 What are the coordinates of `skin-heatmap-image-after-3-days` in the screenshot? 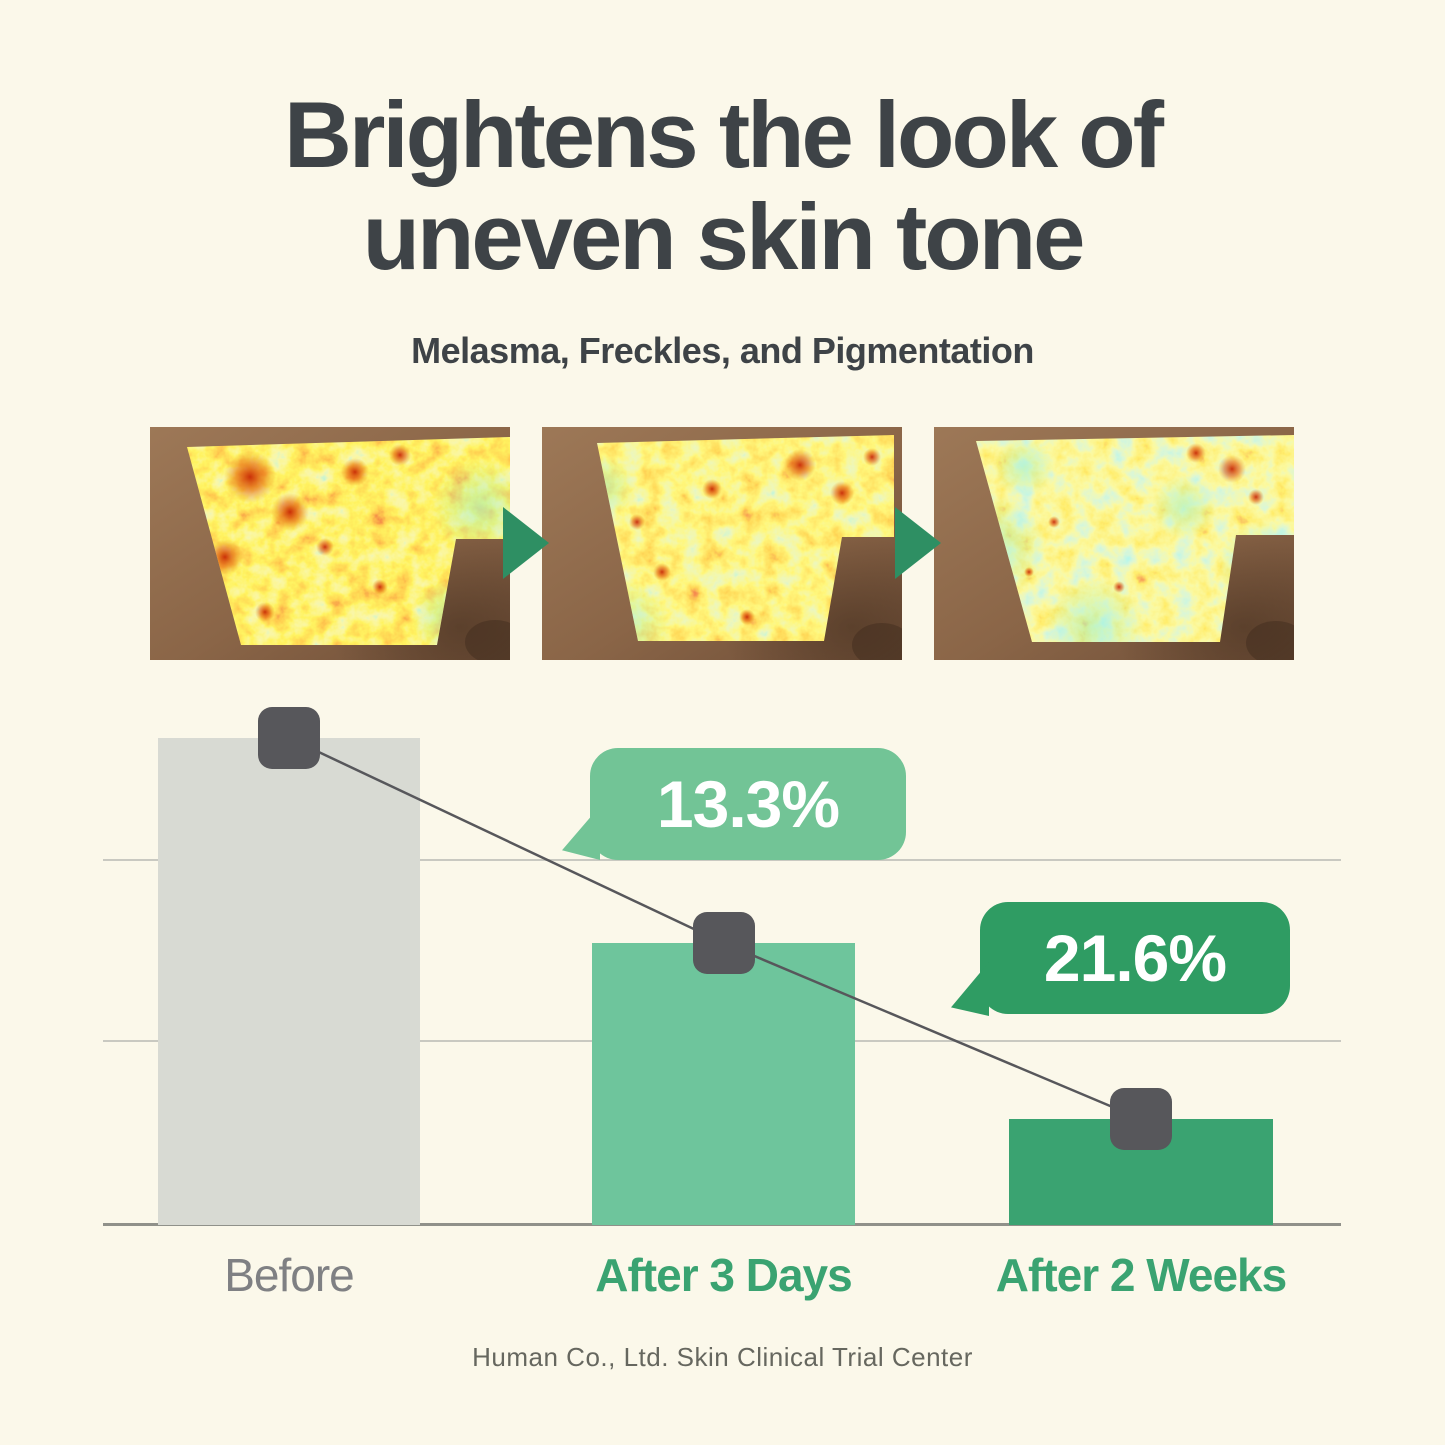 It's located at (722, 543).